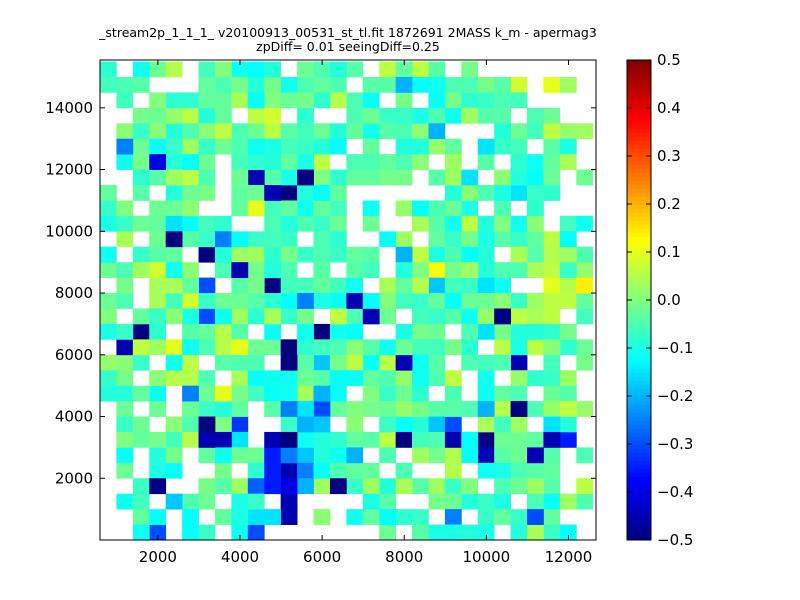  What do you see at coordinates (74, 478) in the screenshot?
I see `y-tick-label: 2000` at bounding box center [74, 478].